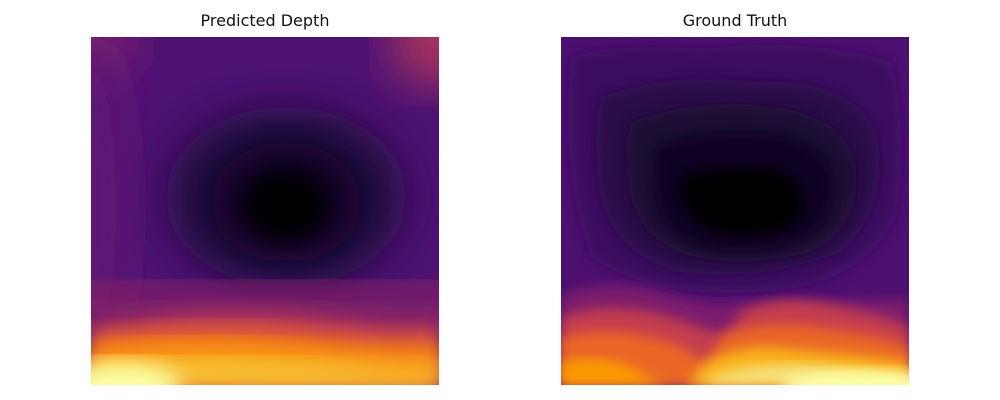 This screenshot has height=400, width=1000. What do you see at coordinates (735, 20) in the screenshot?
I see `ground-truth-title: Ground Truth` at bounding box center [735, 20].